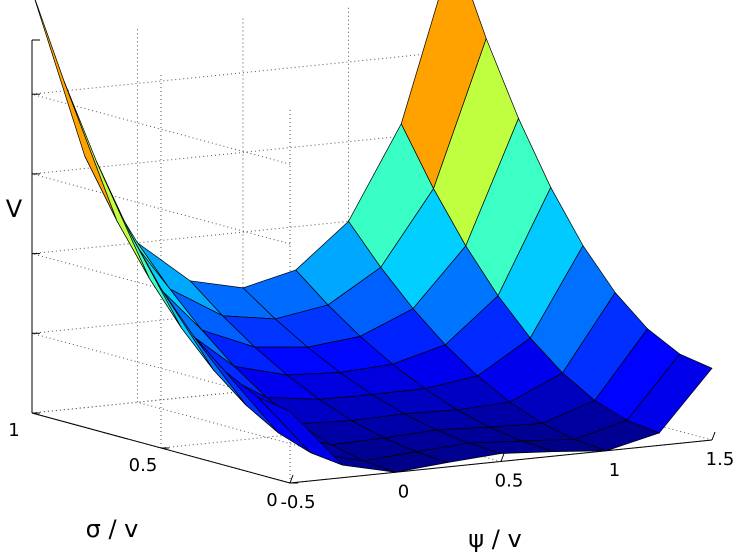  Describe the element at coordinates (143, 465) in the screenshot. I see `y-tick-label: 0.5` at that location.